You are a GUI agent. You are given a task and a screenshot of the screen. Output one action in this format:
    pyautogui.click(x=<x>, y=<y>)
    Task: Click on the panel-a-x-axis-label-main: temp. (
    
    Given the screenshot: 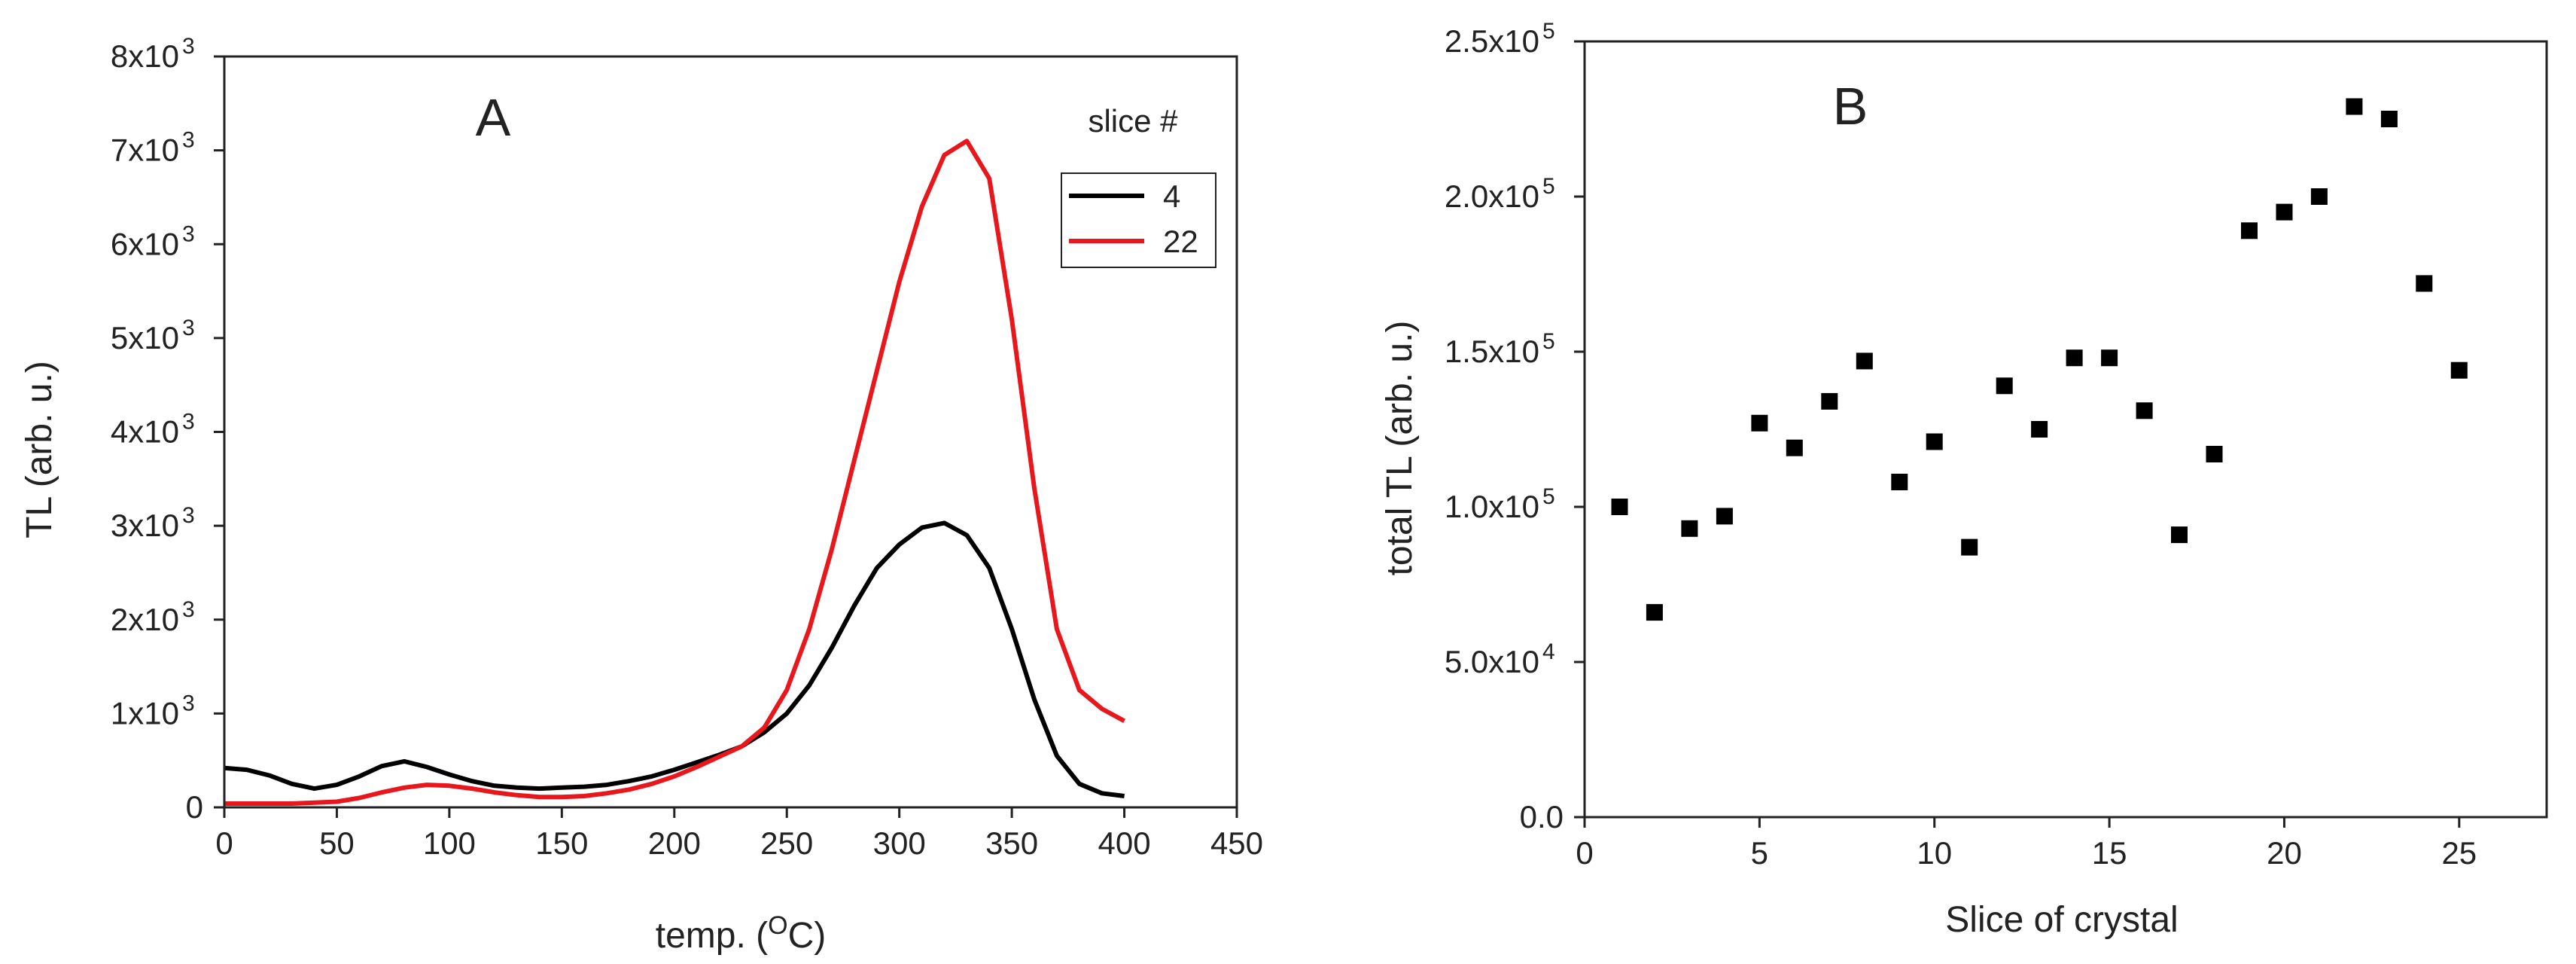 What is the action you would take?
    pyautogui.click(x=712, y=936)
    